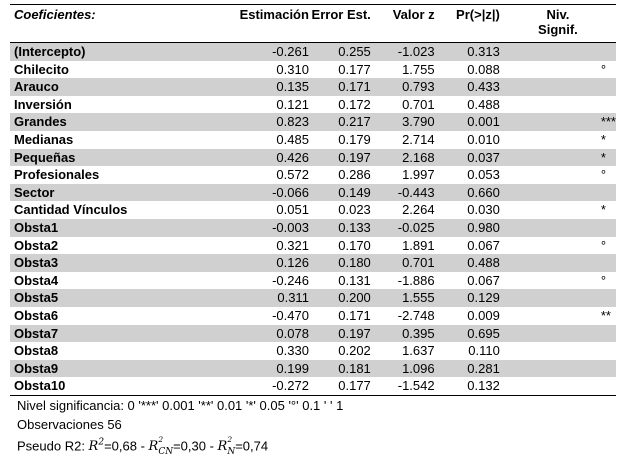 The image size is (619, 457). Describe the element at coordinates (416, 315) in the screenshot. I see `row-valor-z: -2.748` at that location.